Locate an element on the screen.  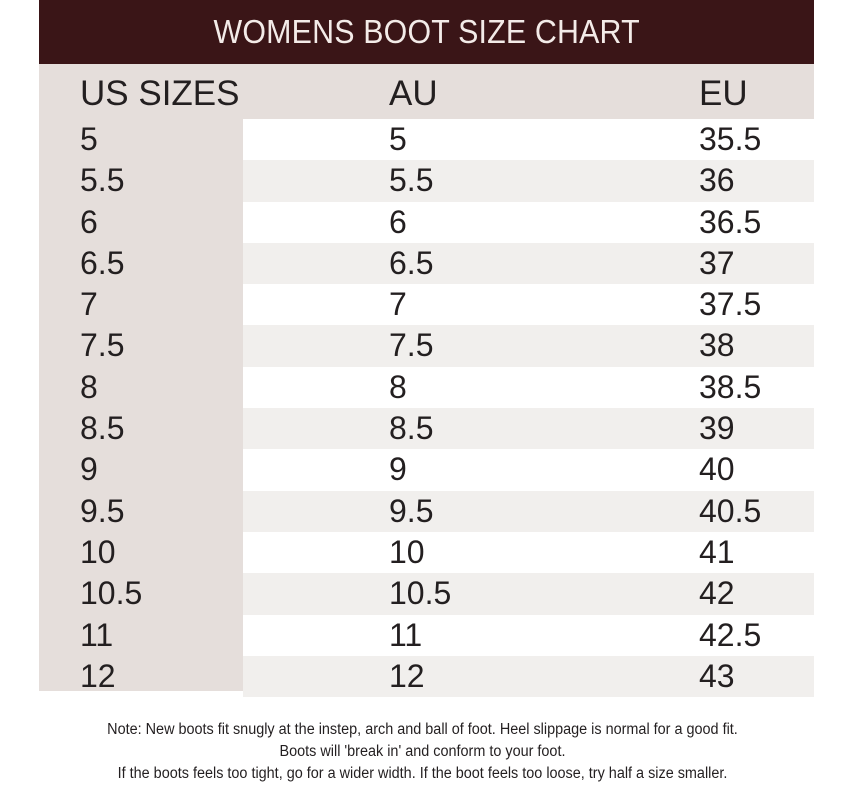
au-size-cell: 7.5 is located at coordinates (411, 345).